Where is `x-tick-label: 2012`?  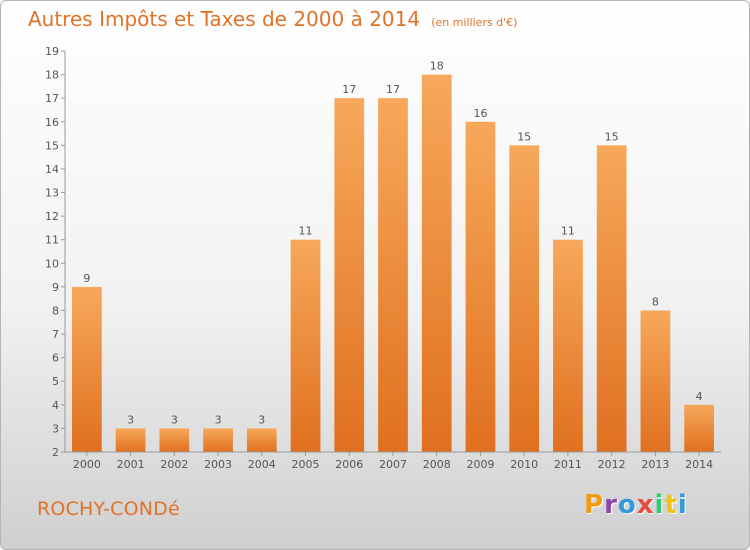 x-tick-label: 2012 is located at coordinates (612, 464).